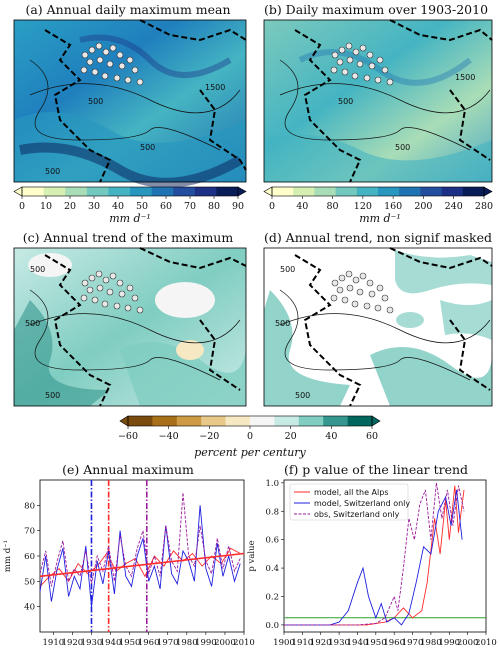 This screenshot has height=648, width=500. Describe the element at coordinates (94, 206) in the screenshot. I see `colorbar-tick-label: 30` at that location.